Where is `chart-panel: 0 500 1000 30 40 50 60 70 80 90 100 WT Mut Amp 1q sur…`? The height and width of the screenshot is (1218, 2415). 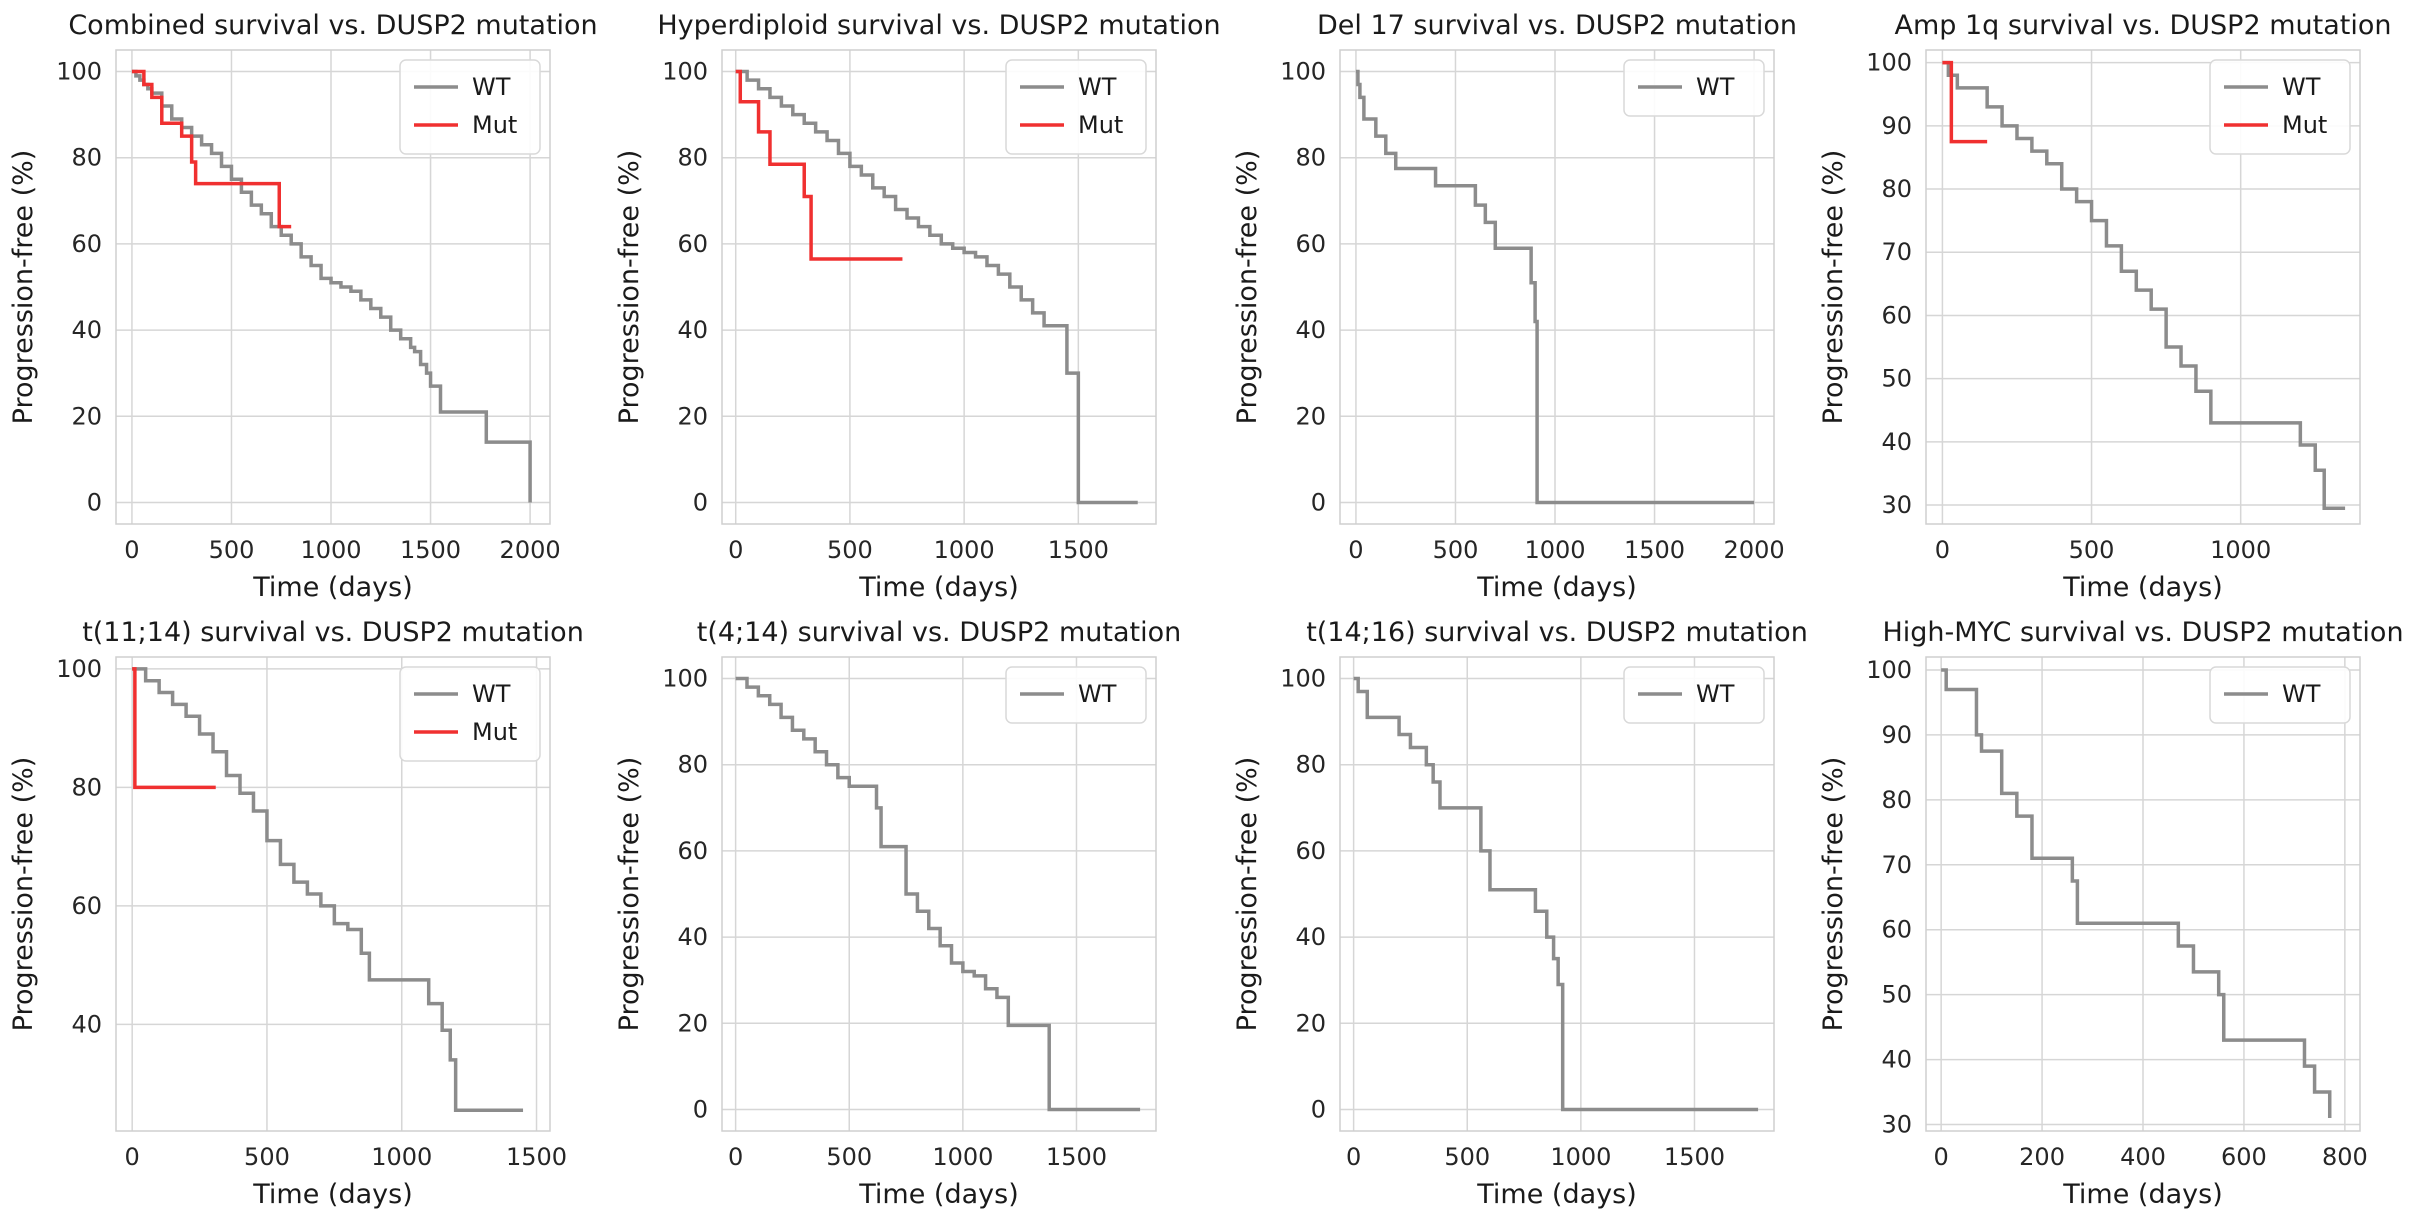 chart-panel: 0 500 1000 30 40 50 60 70 80 90 100 WT Mut Amp 1q sur… is located at coordinates (2104, 306).